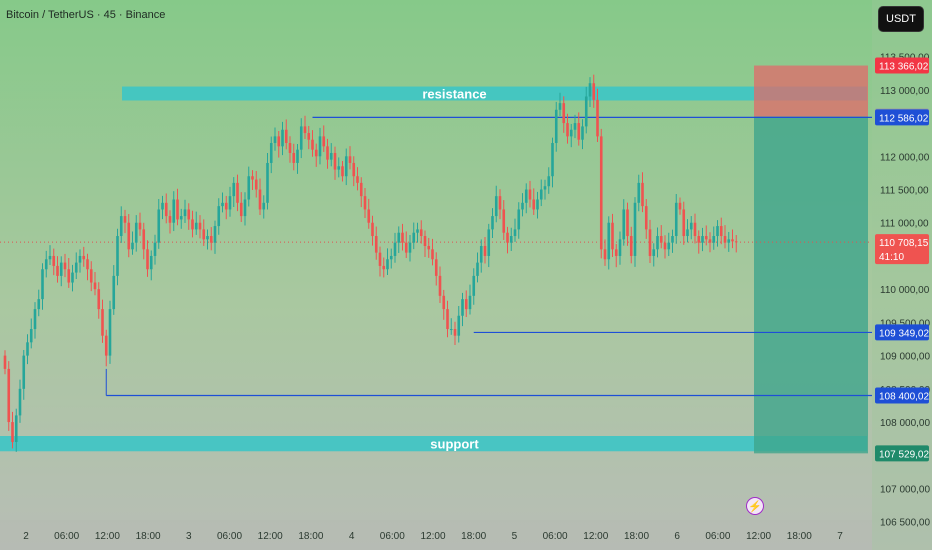  Describe the element at coordinates (811, 91) in the screenshot. I see `stop-loss-zone` at that location.